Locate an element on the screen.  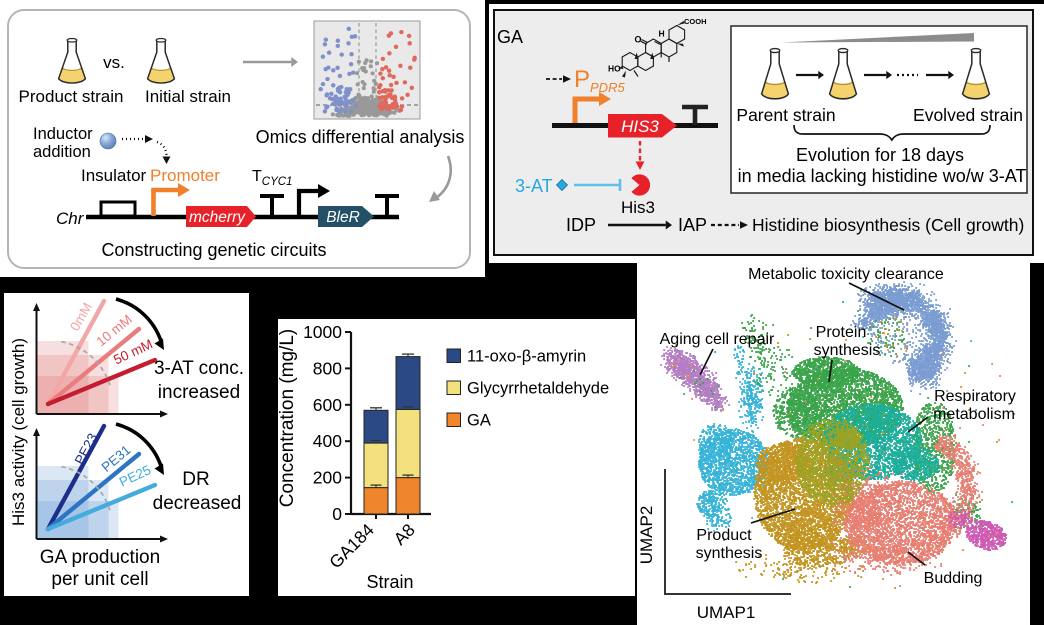
svg-text: 800 is located at coordinates (327, 368).